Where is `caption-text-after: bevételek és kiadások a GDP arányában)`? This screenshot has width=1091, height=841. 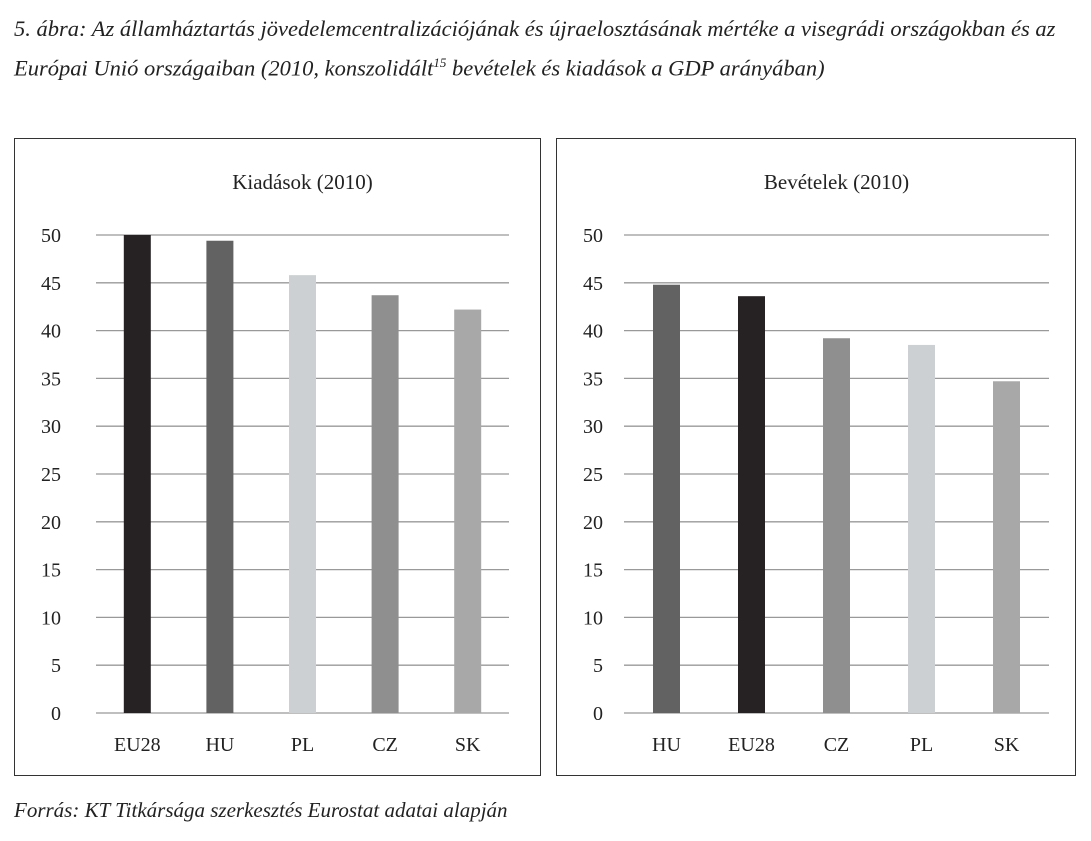
caption-text-after: bevételek és kiadások a GDP arányában) is located at coordinates (635, 68).